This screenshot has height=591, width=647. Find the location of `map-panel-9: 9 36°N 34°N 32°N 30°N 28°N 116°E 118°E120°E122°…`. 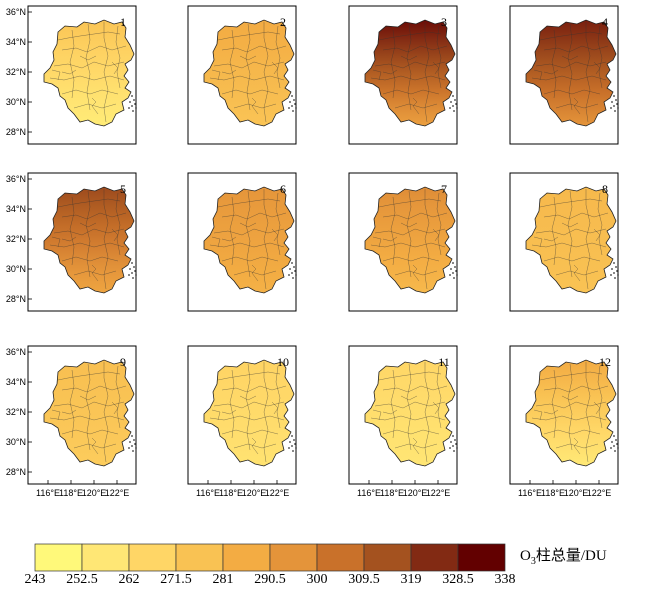

map-panel-9: 9 36°N 34°N 32°N 30°N 28°N 116°E 118°E120°E122°… is located at coordinates (71, 421).